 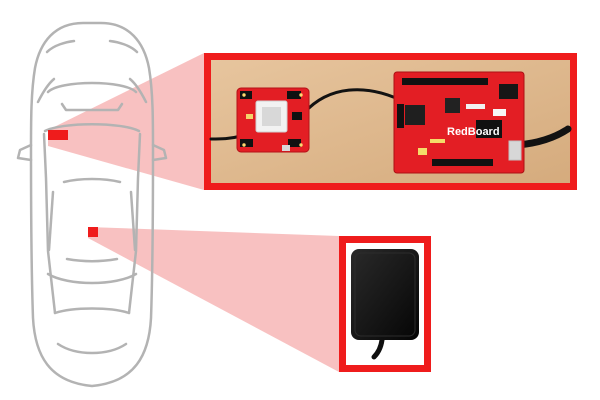 What do you see at coordinates (459, 122) in the screenshot?
I see `redboard-icon: RedBoard` at bounding box center [459, 122].